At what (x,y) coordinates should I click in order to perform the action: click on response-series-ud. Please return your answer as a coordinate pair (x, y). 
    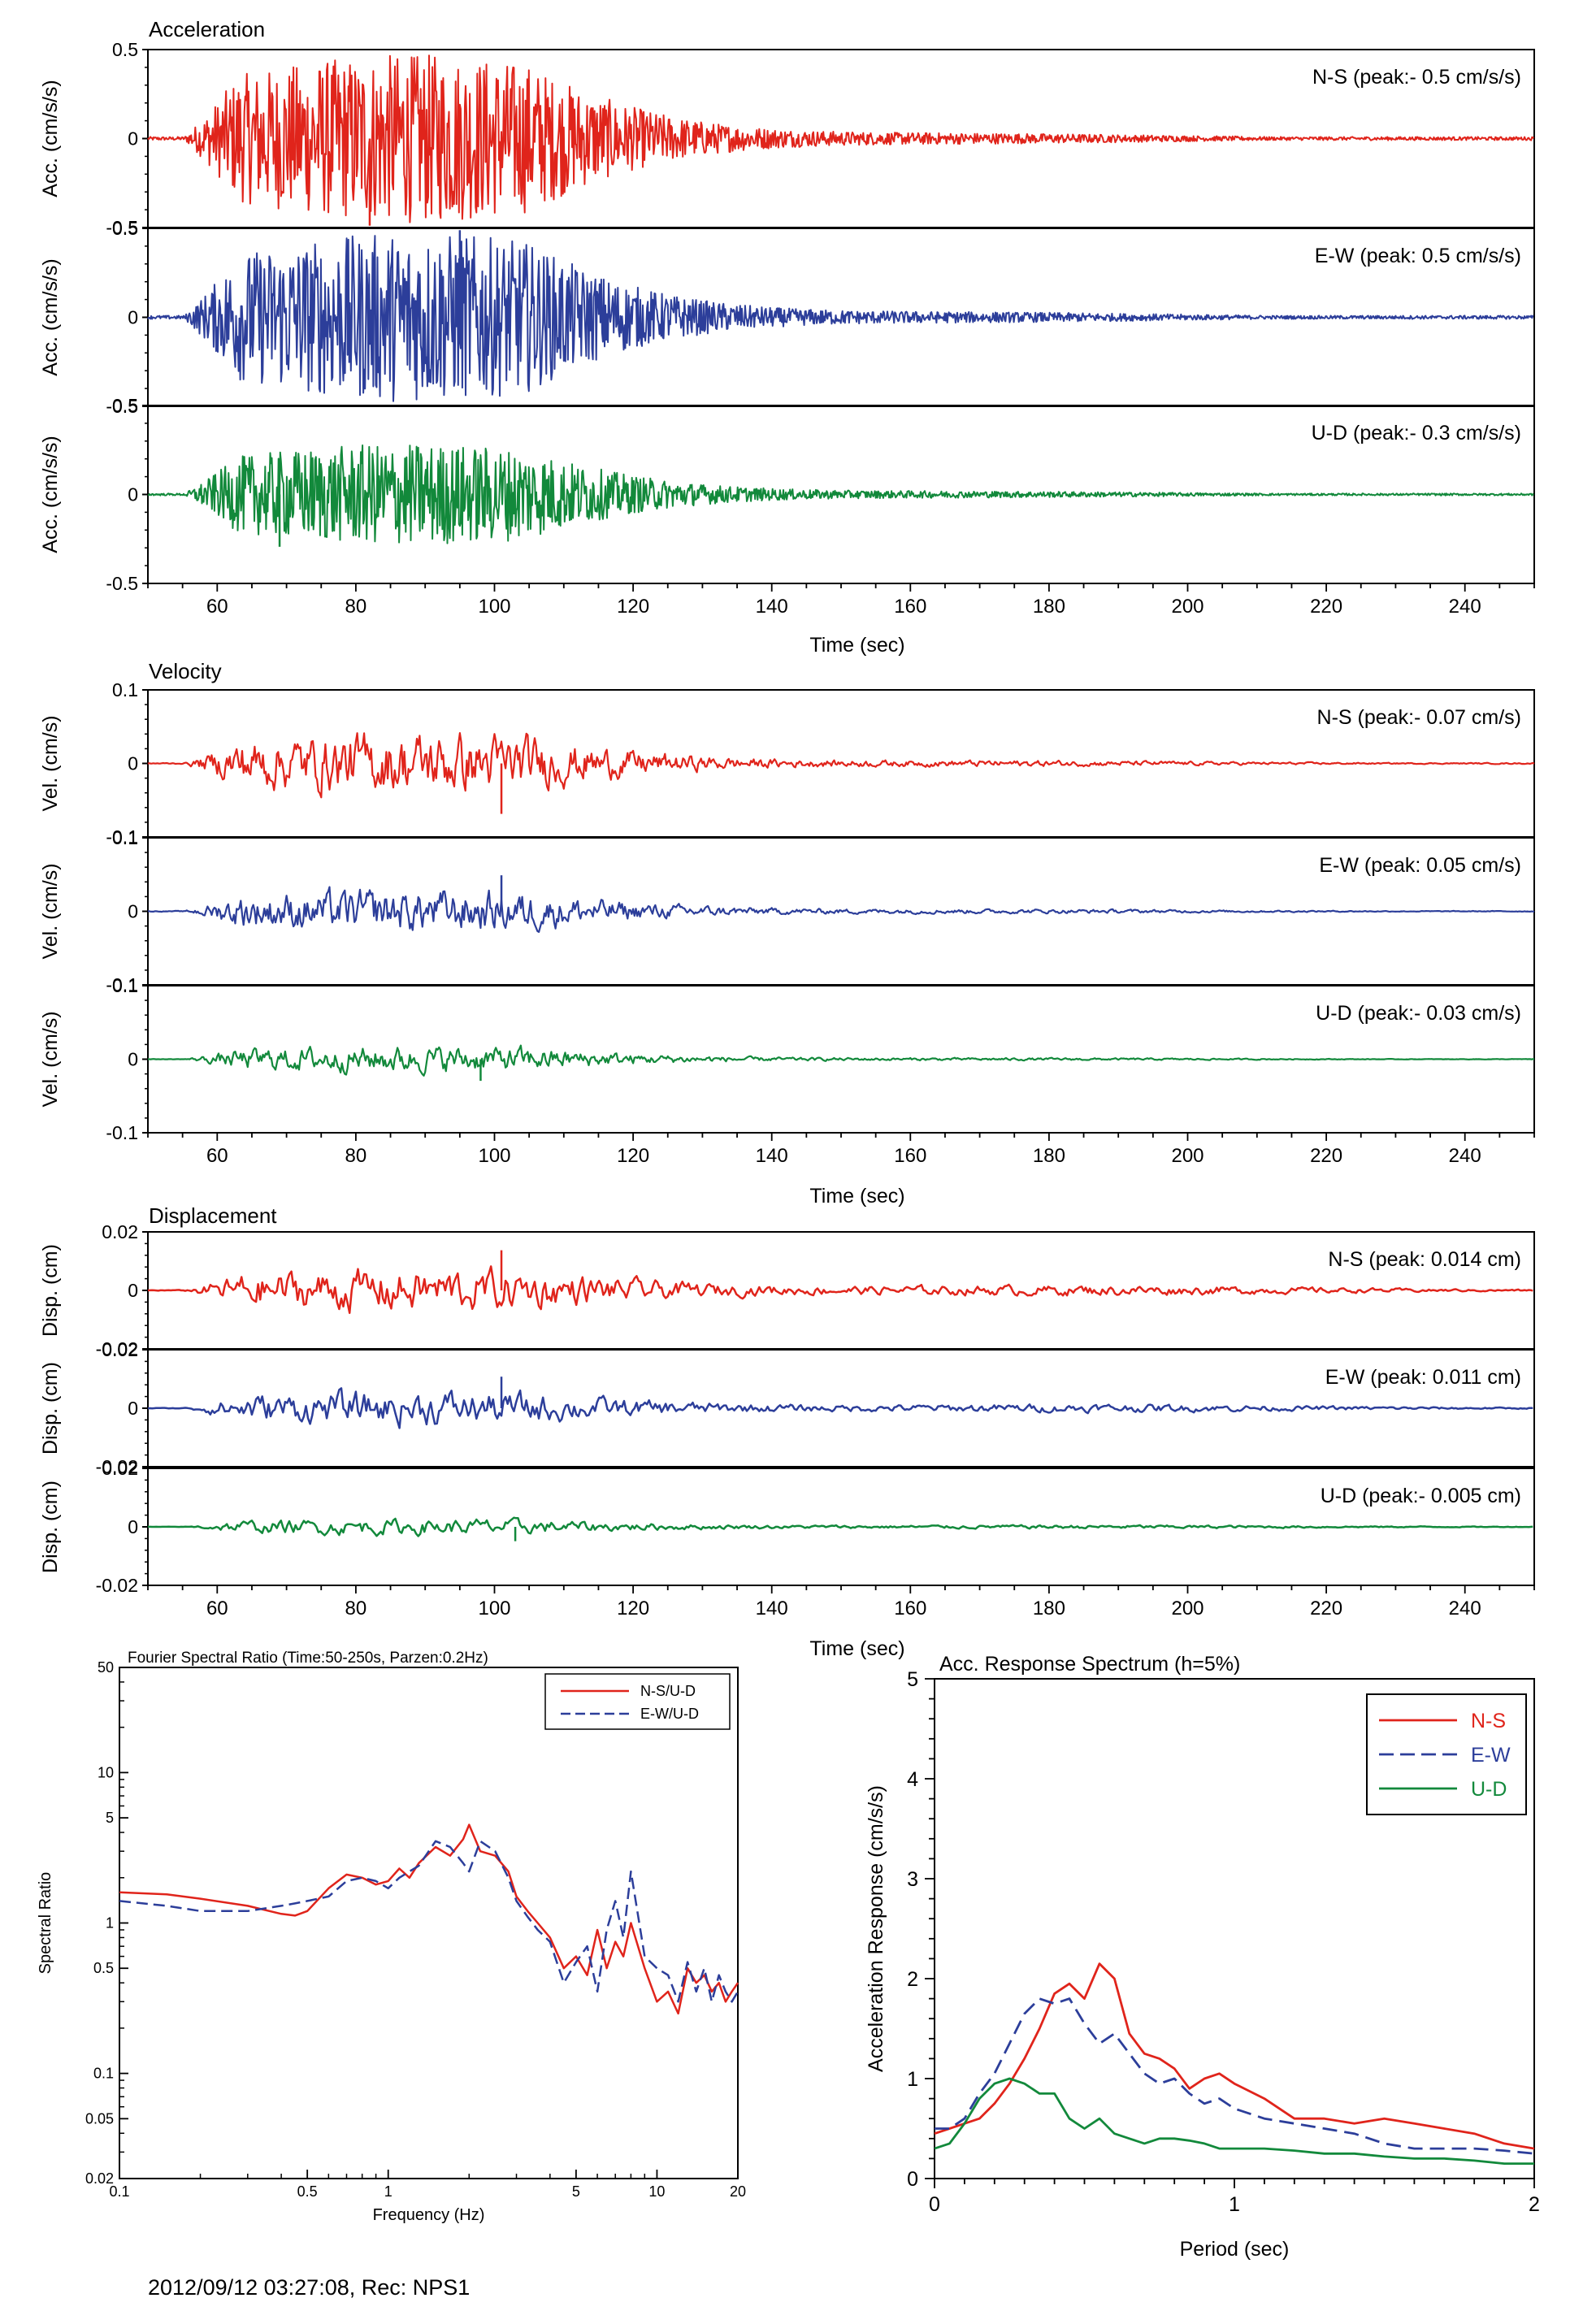
    Looking at the image, I should click on (1234, 2121).